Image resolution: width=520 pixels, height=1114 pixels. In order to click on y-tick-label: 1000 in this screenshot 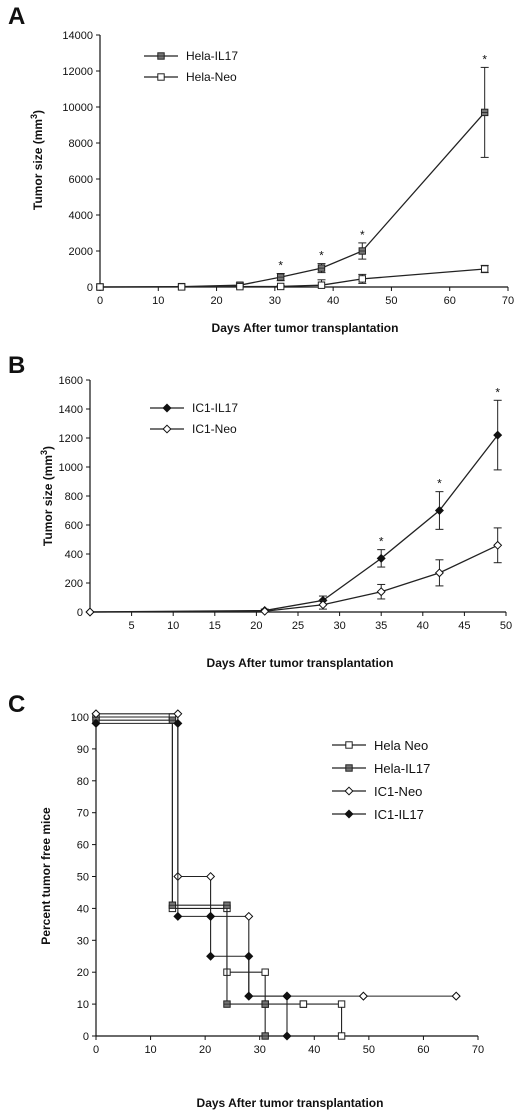, I will do `click(71, 468)`.